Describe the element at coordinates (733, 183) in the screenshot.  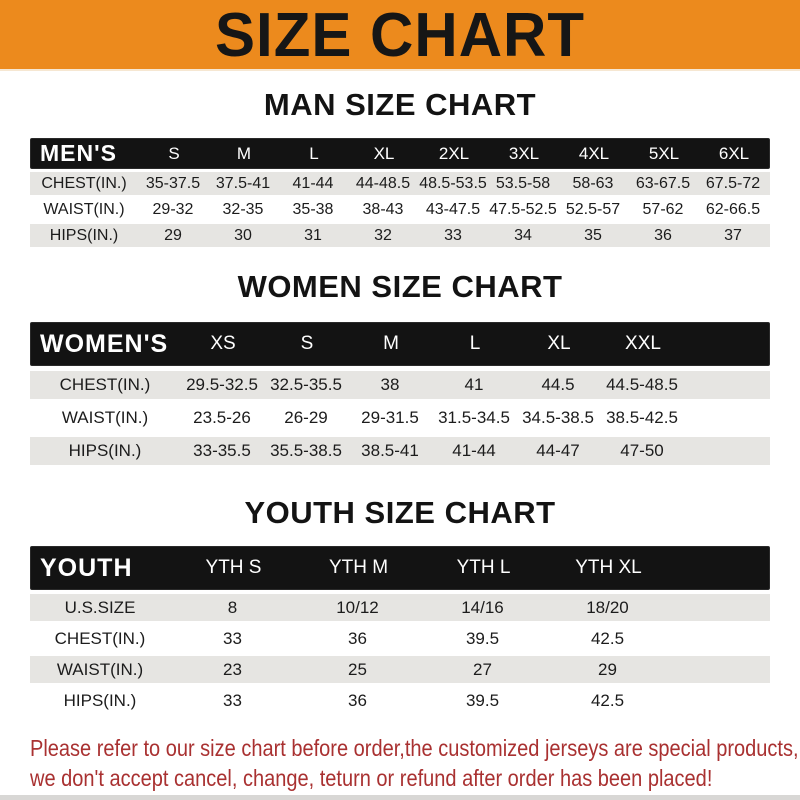
I see `data-cell: 67.5-72` at that location.